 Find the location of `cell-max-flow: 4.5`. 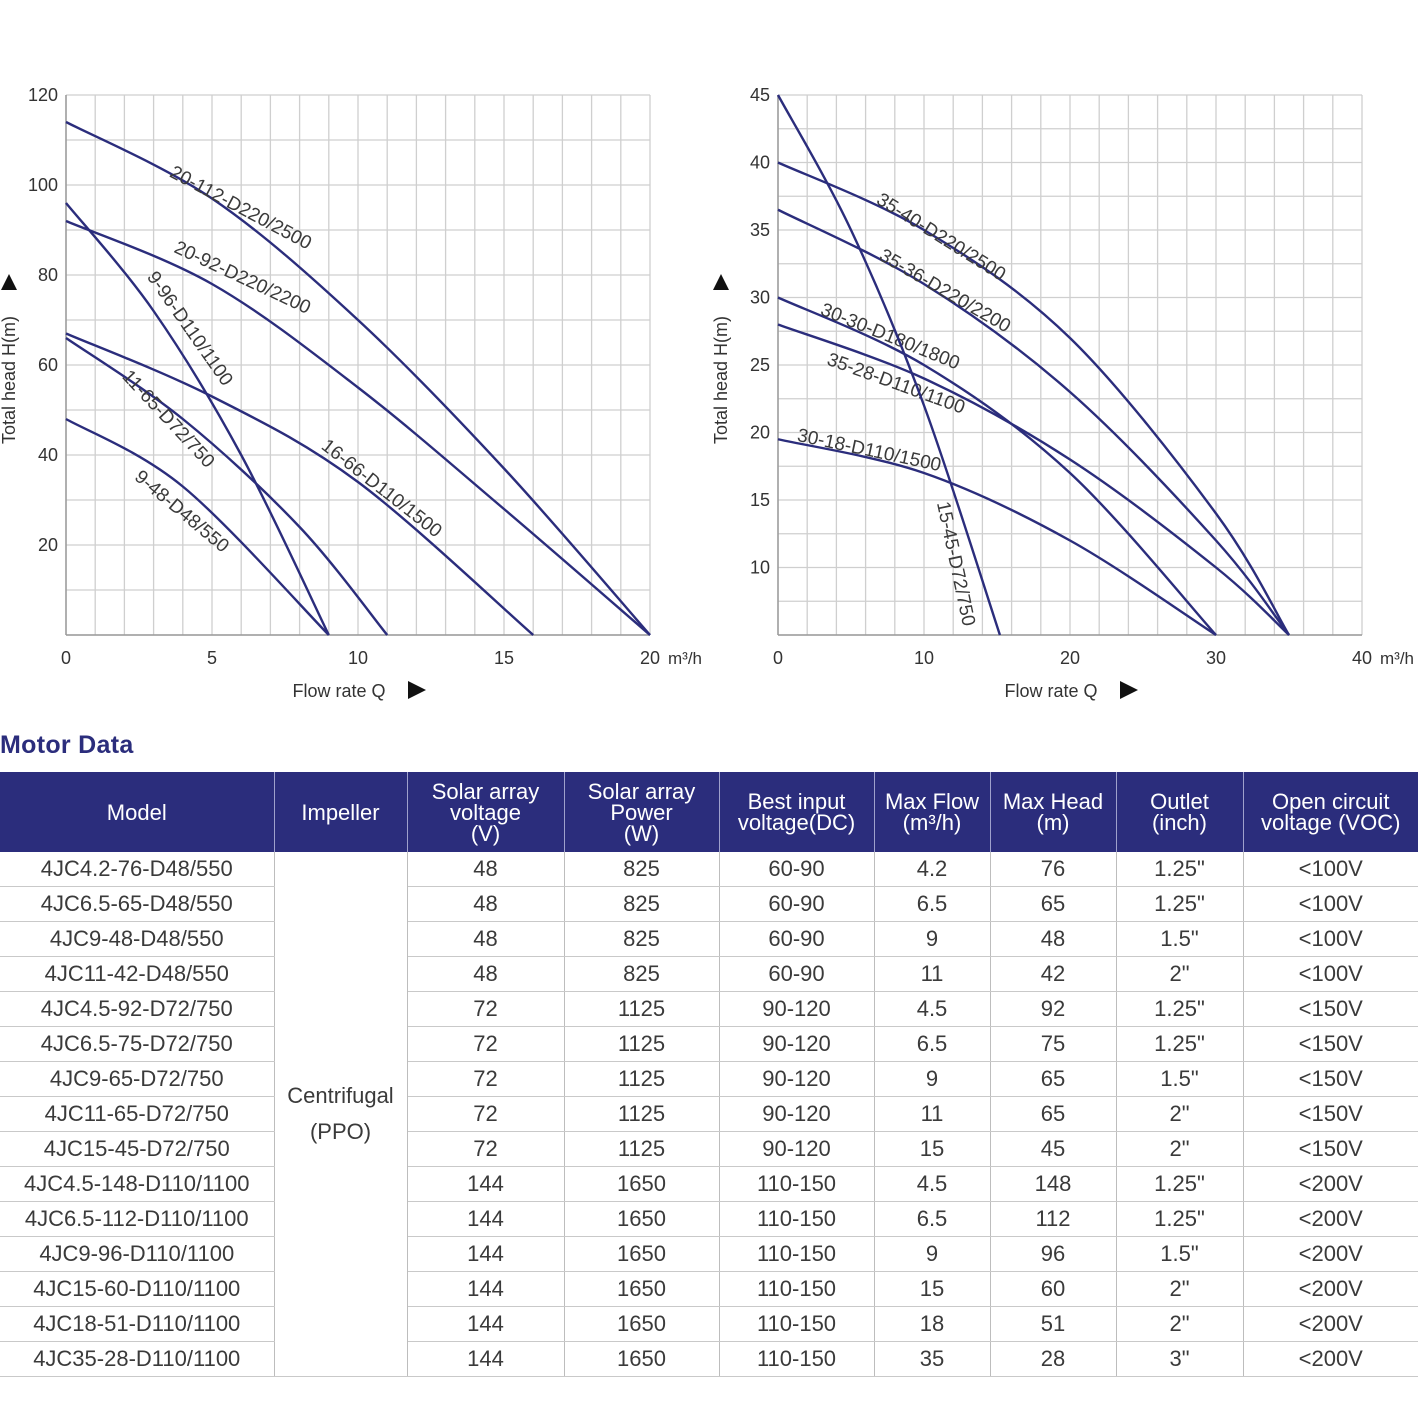

cell-max-flow: 4.5 is located at coordinates (932, 1009).